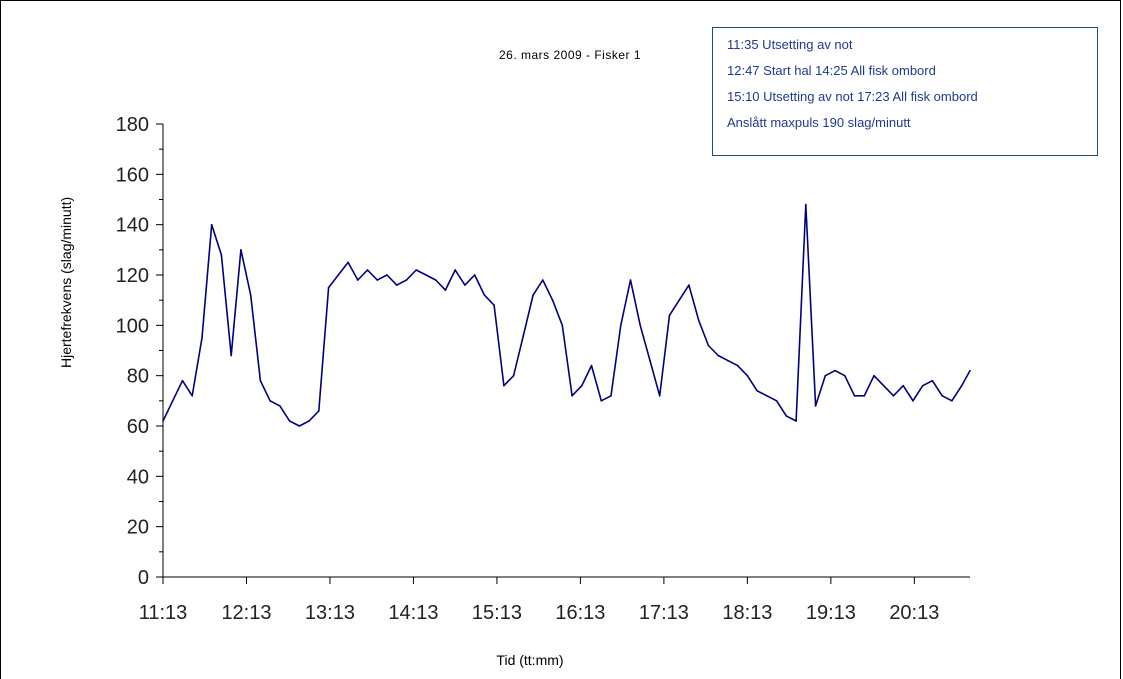 Image resolution: width=1123 pixels, height=679 pixels. I want to click on x-tick-label: 11:13, so click(163, 613).